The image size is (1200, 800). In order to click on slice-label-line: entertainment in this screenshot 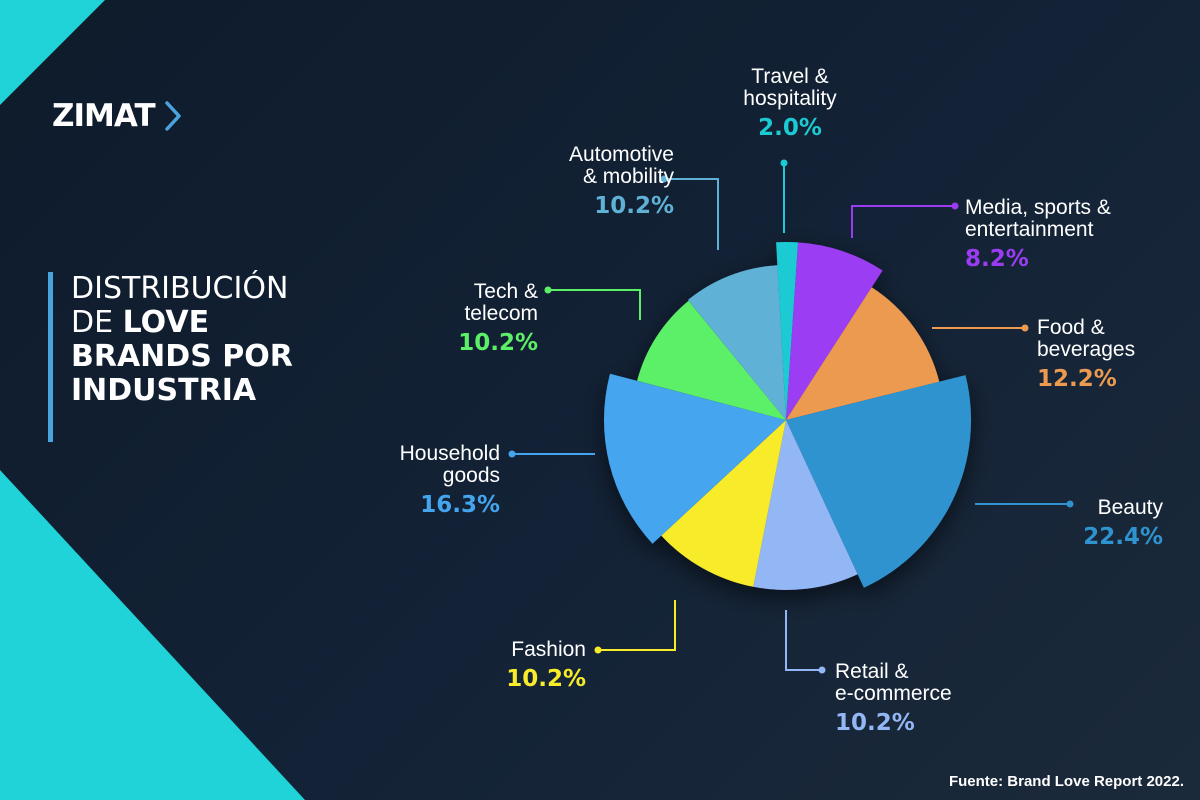, I will do `click(1029, 229)`.